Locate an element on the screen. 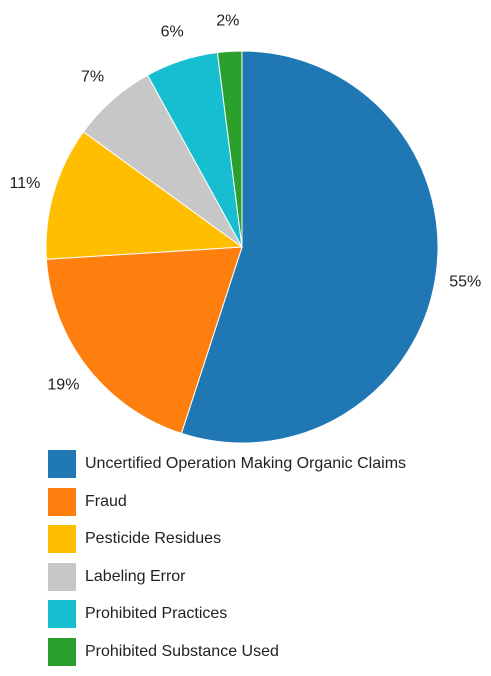  legend-item: Prohibited Practices is located at coordinates (269, 614).